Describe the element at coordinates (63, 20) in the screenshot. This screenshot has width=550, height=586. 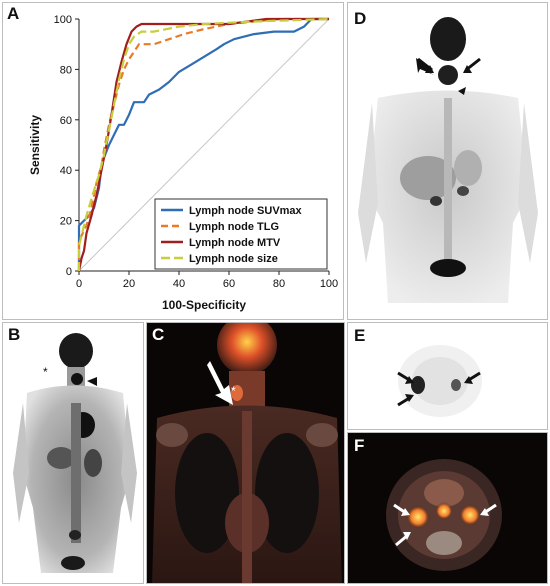
I see `y-tick-label: 100` at that location.